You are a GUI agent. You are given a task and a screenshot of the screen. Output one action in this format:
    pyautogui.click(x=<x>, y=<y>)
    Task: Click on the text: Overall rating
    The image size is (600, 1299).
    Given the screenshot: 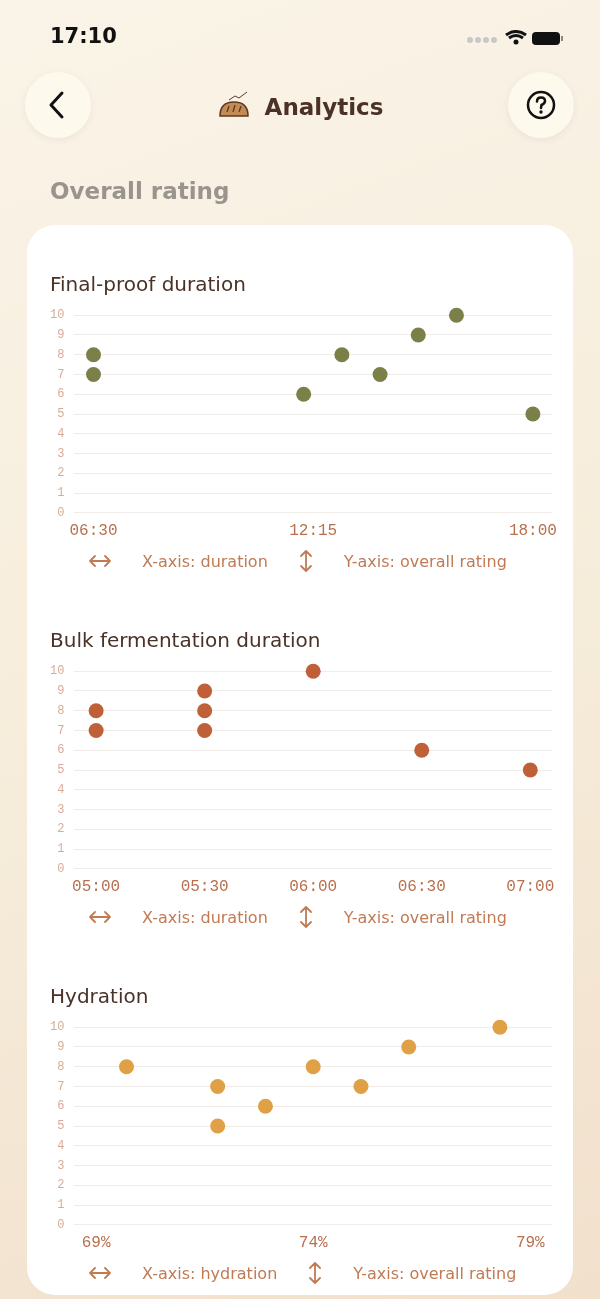 What is the action you would take?
    pyautogui.click(x=140, y=191)
    